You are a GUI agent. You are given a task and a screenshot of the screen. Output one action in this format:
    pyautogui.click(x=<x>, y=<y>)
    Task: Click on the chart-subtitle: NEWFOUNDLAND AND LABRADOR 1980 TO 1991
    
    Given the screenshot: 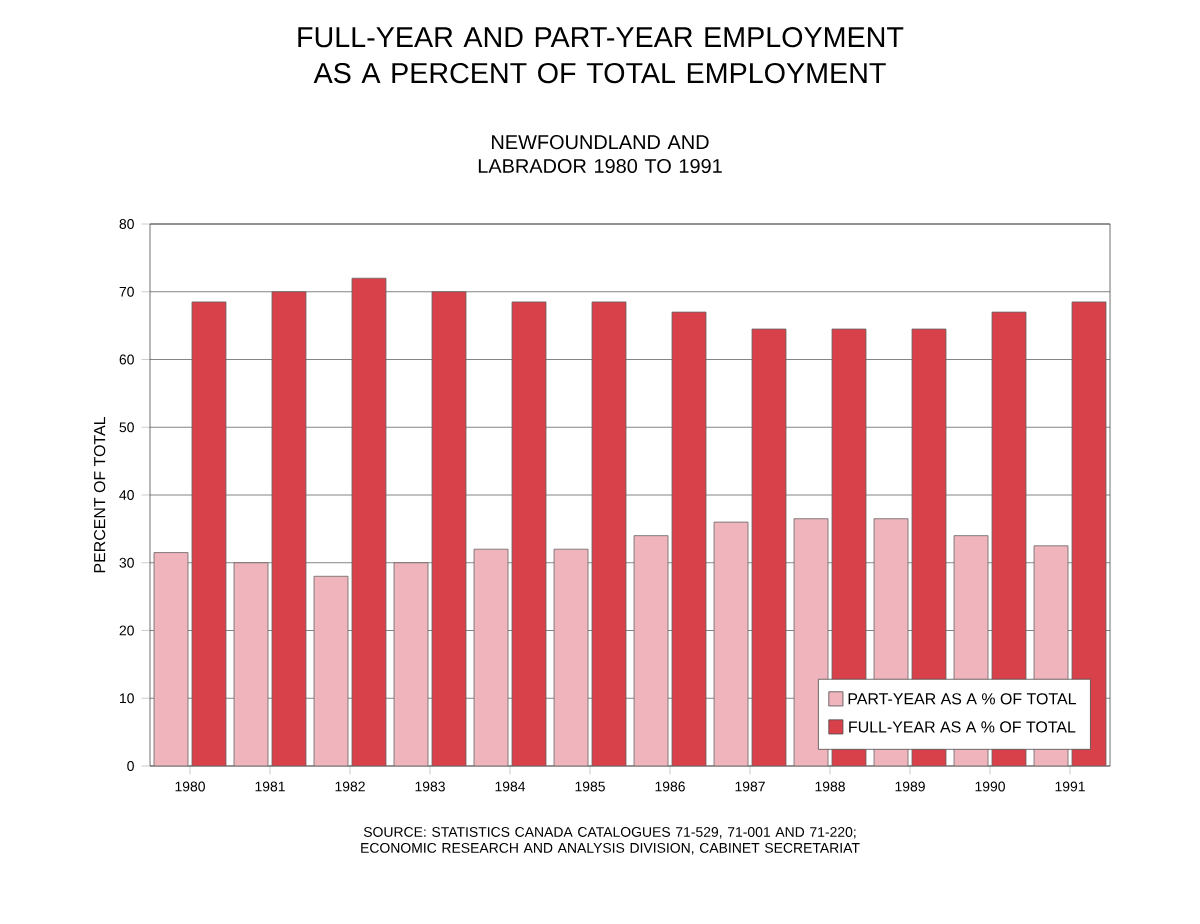 What is the action you would take?
    pyautogui.click(x=600, y=154)
    